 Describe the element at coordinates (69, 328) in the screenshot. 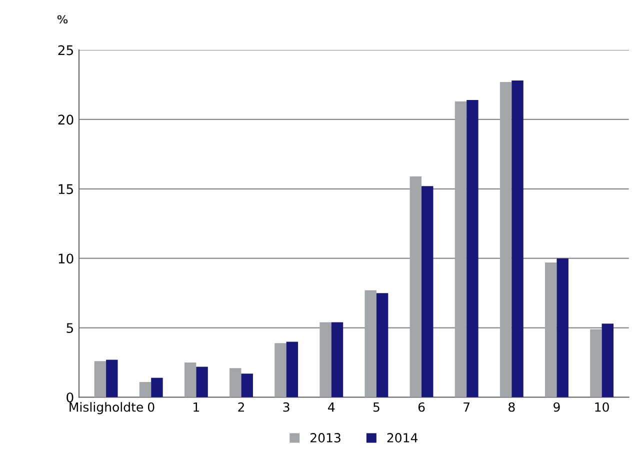

I see `y-tick-label: 5` at that location.